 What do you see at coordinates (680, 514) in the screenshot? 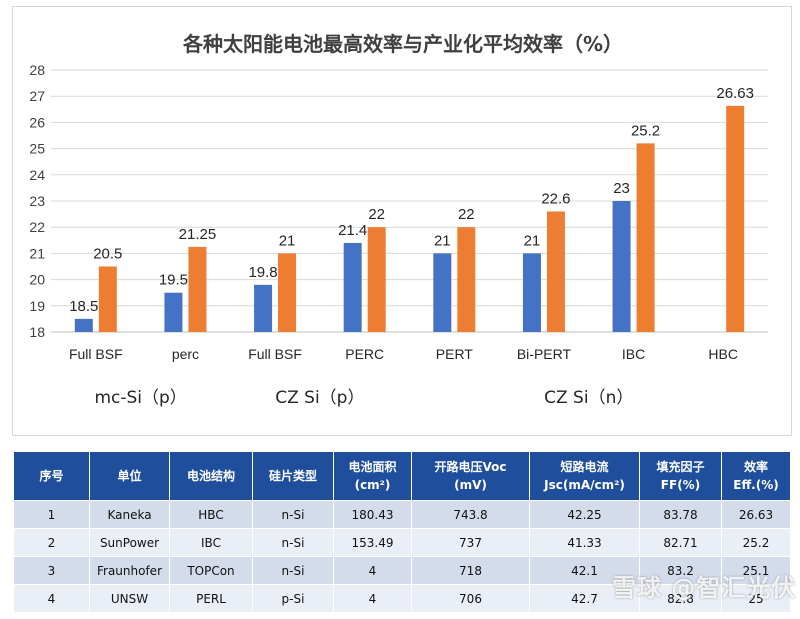
I see `cell-ff: 83.78` at bounding box center [680, 514].